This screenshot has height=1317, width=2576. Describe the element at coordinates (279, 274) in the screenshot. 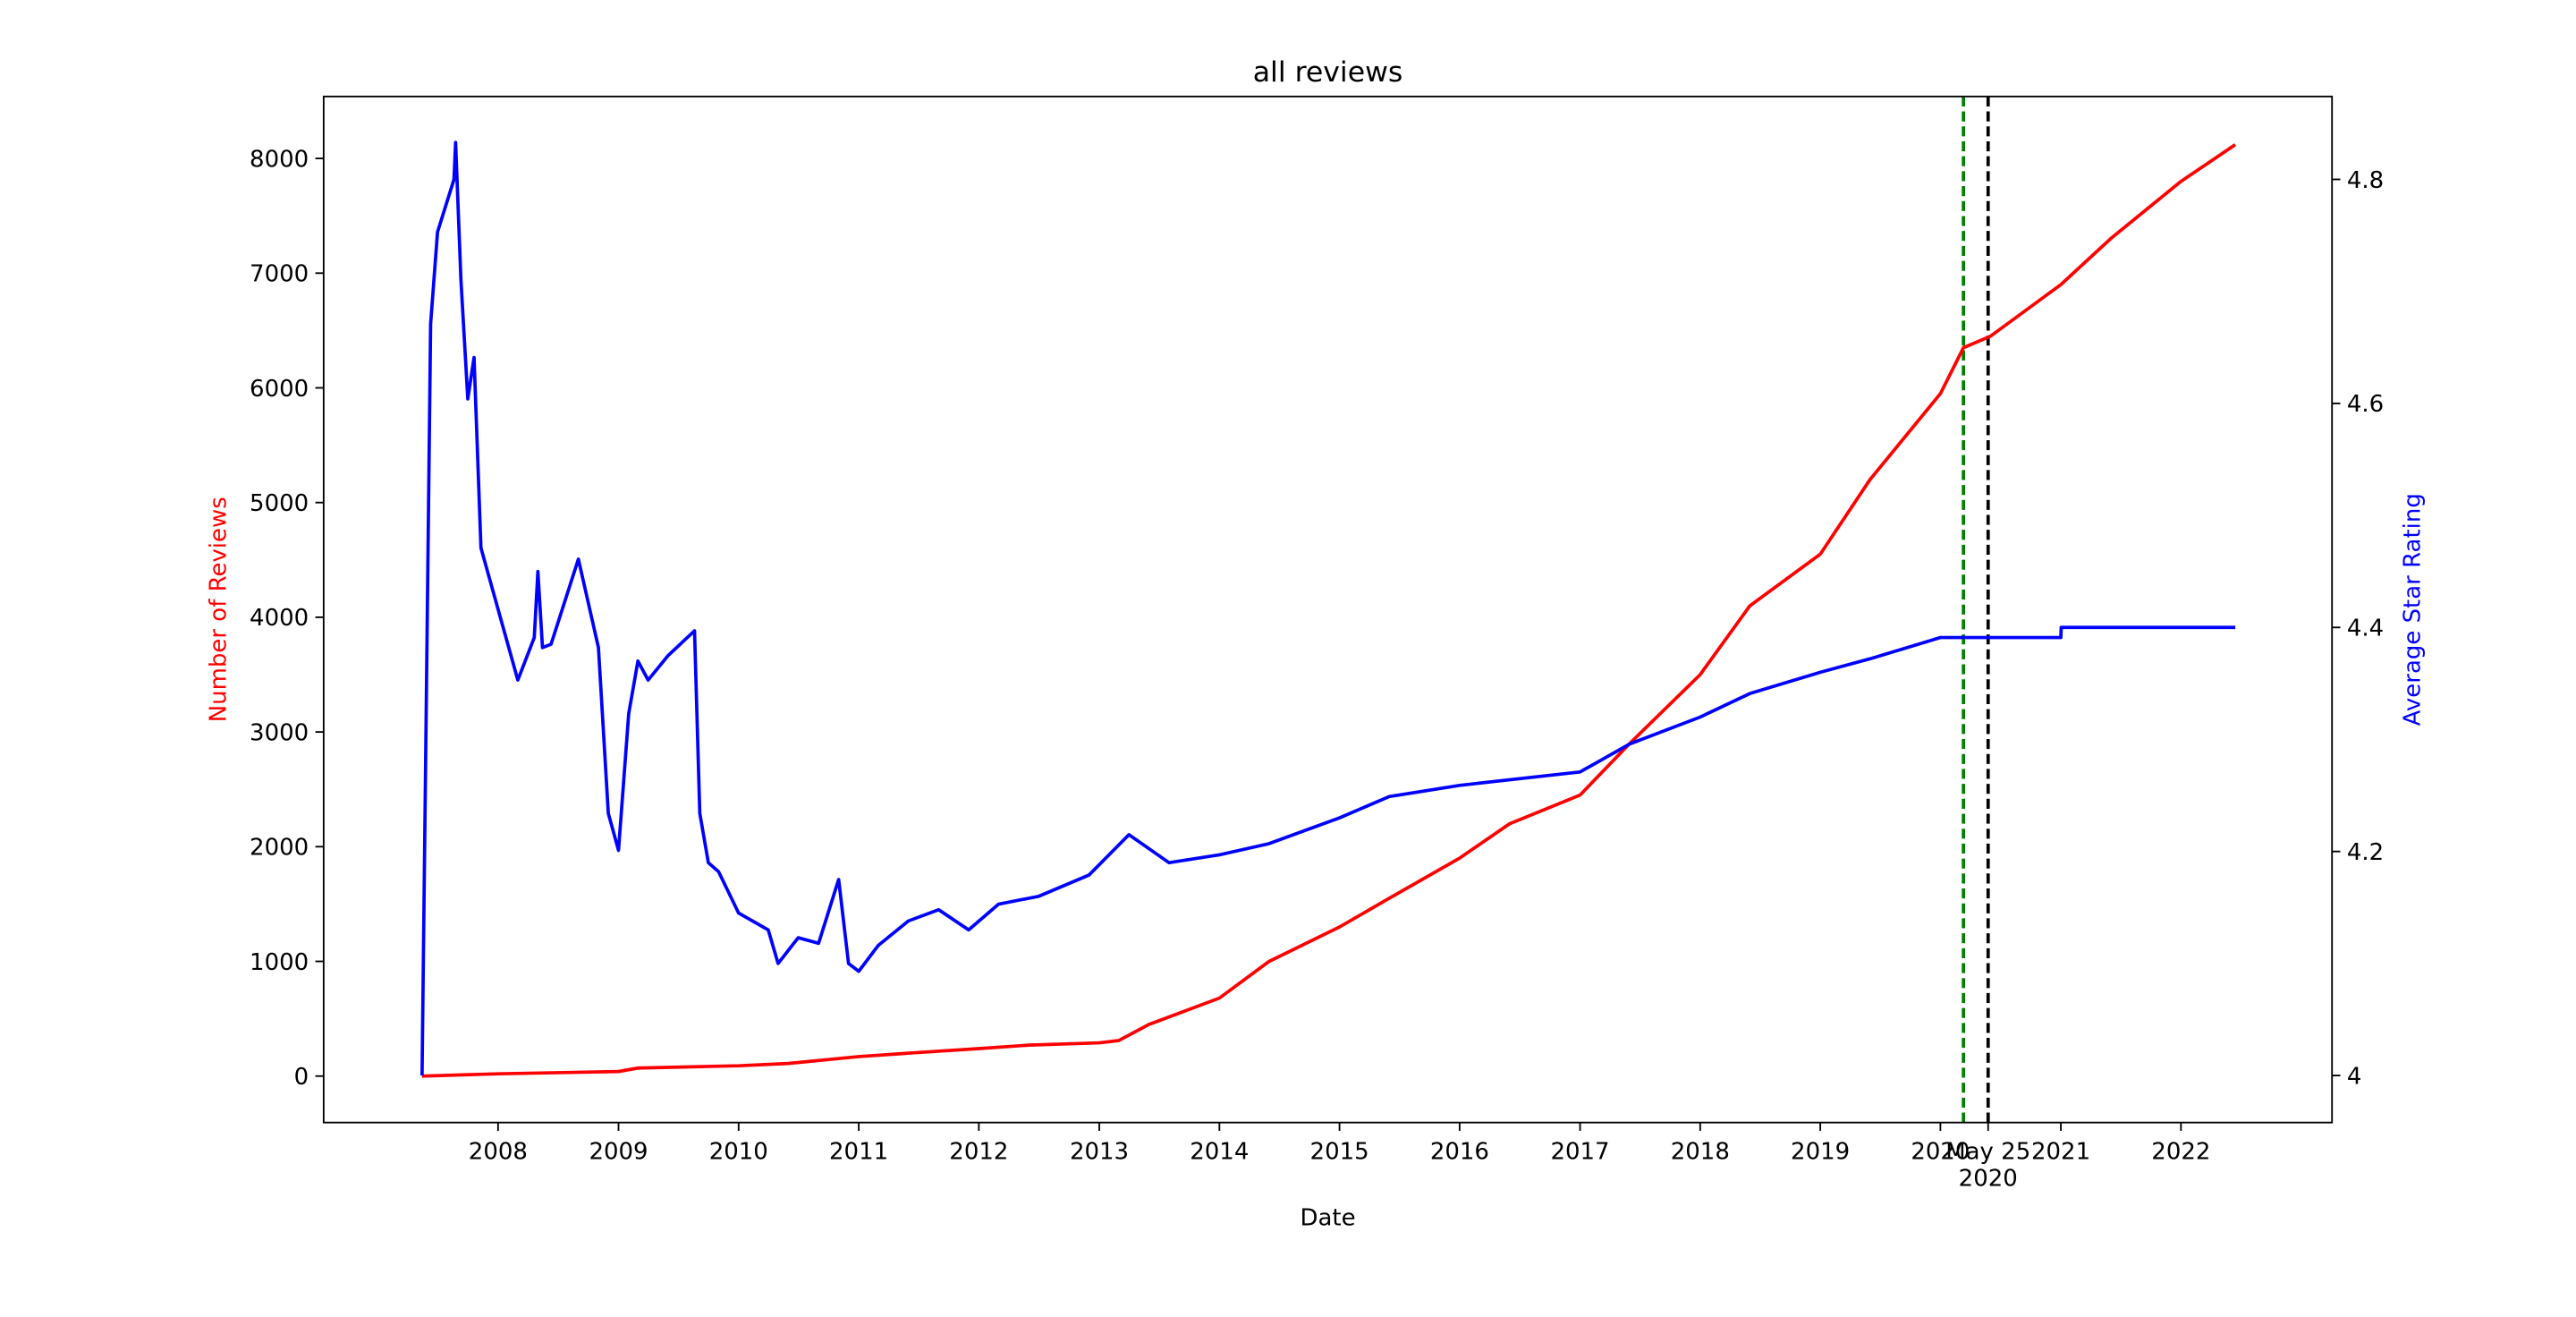

I see `y-tick-label: 7000` at that location.